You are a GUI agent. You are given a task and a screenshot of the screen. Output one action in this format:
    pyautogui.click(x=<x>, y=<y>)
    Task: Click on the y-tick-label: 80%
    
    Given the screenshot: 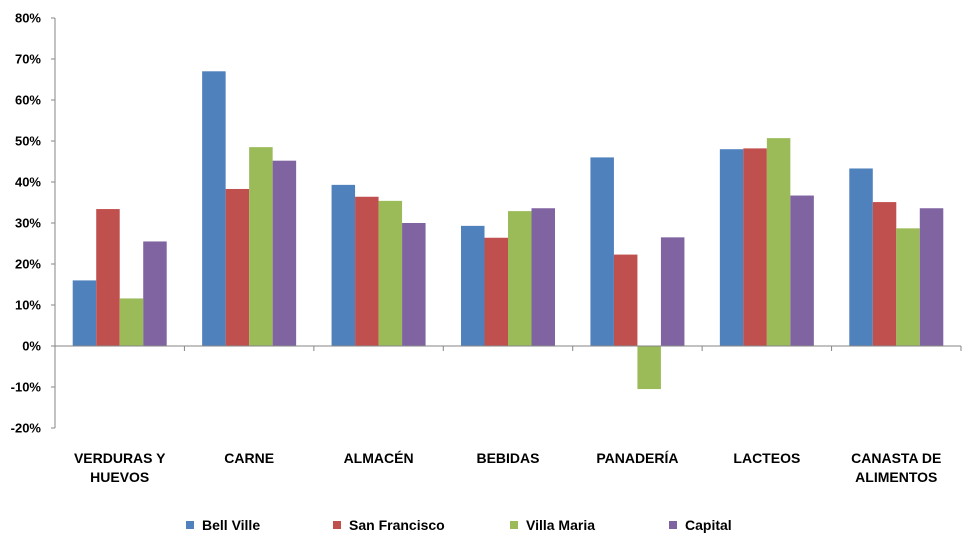 What is the action you would take?
    pyautogui.click(x=28, y=18)
    